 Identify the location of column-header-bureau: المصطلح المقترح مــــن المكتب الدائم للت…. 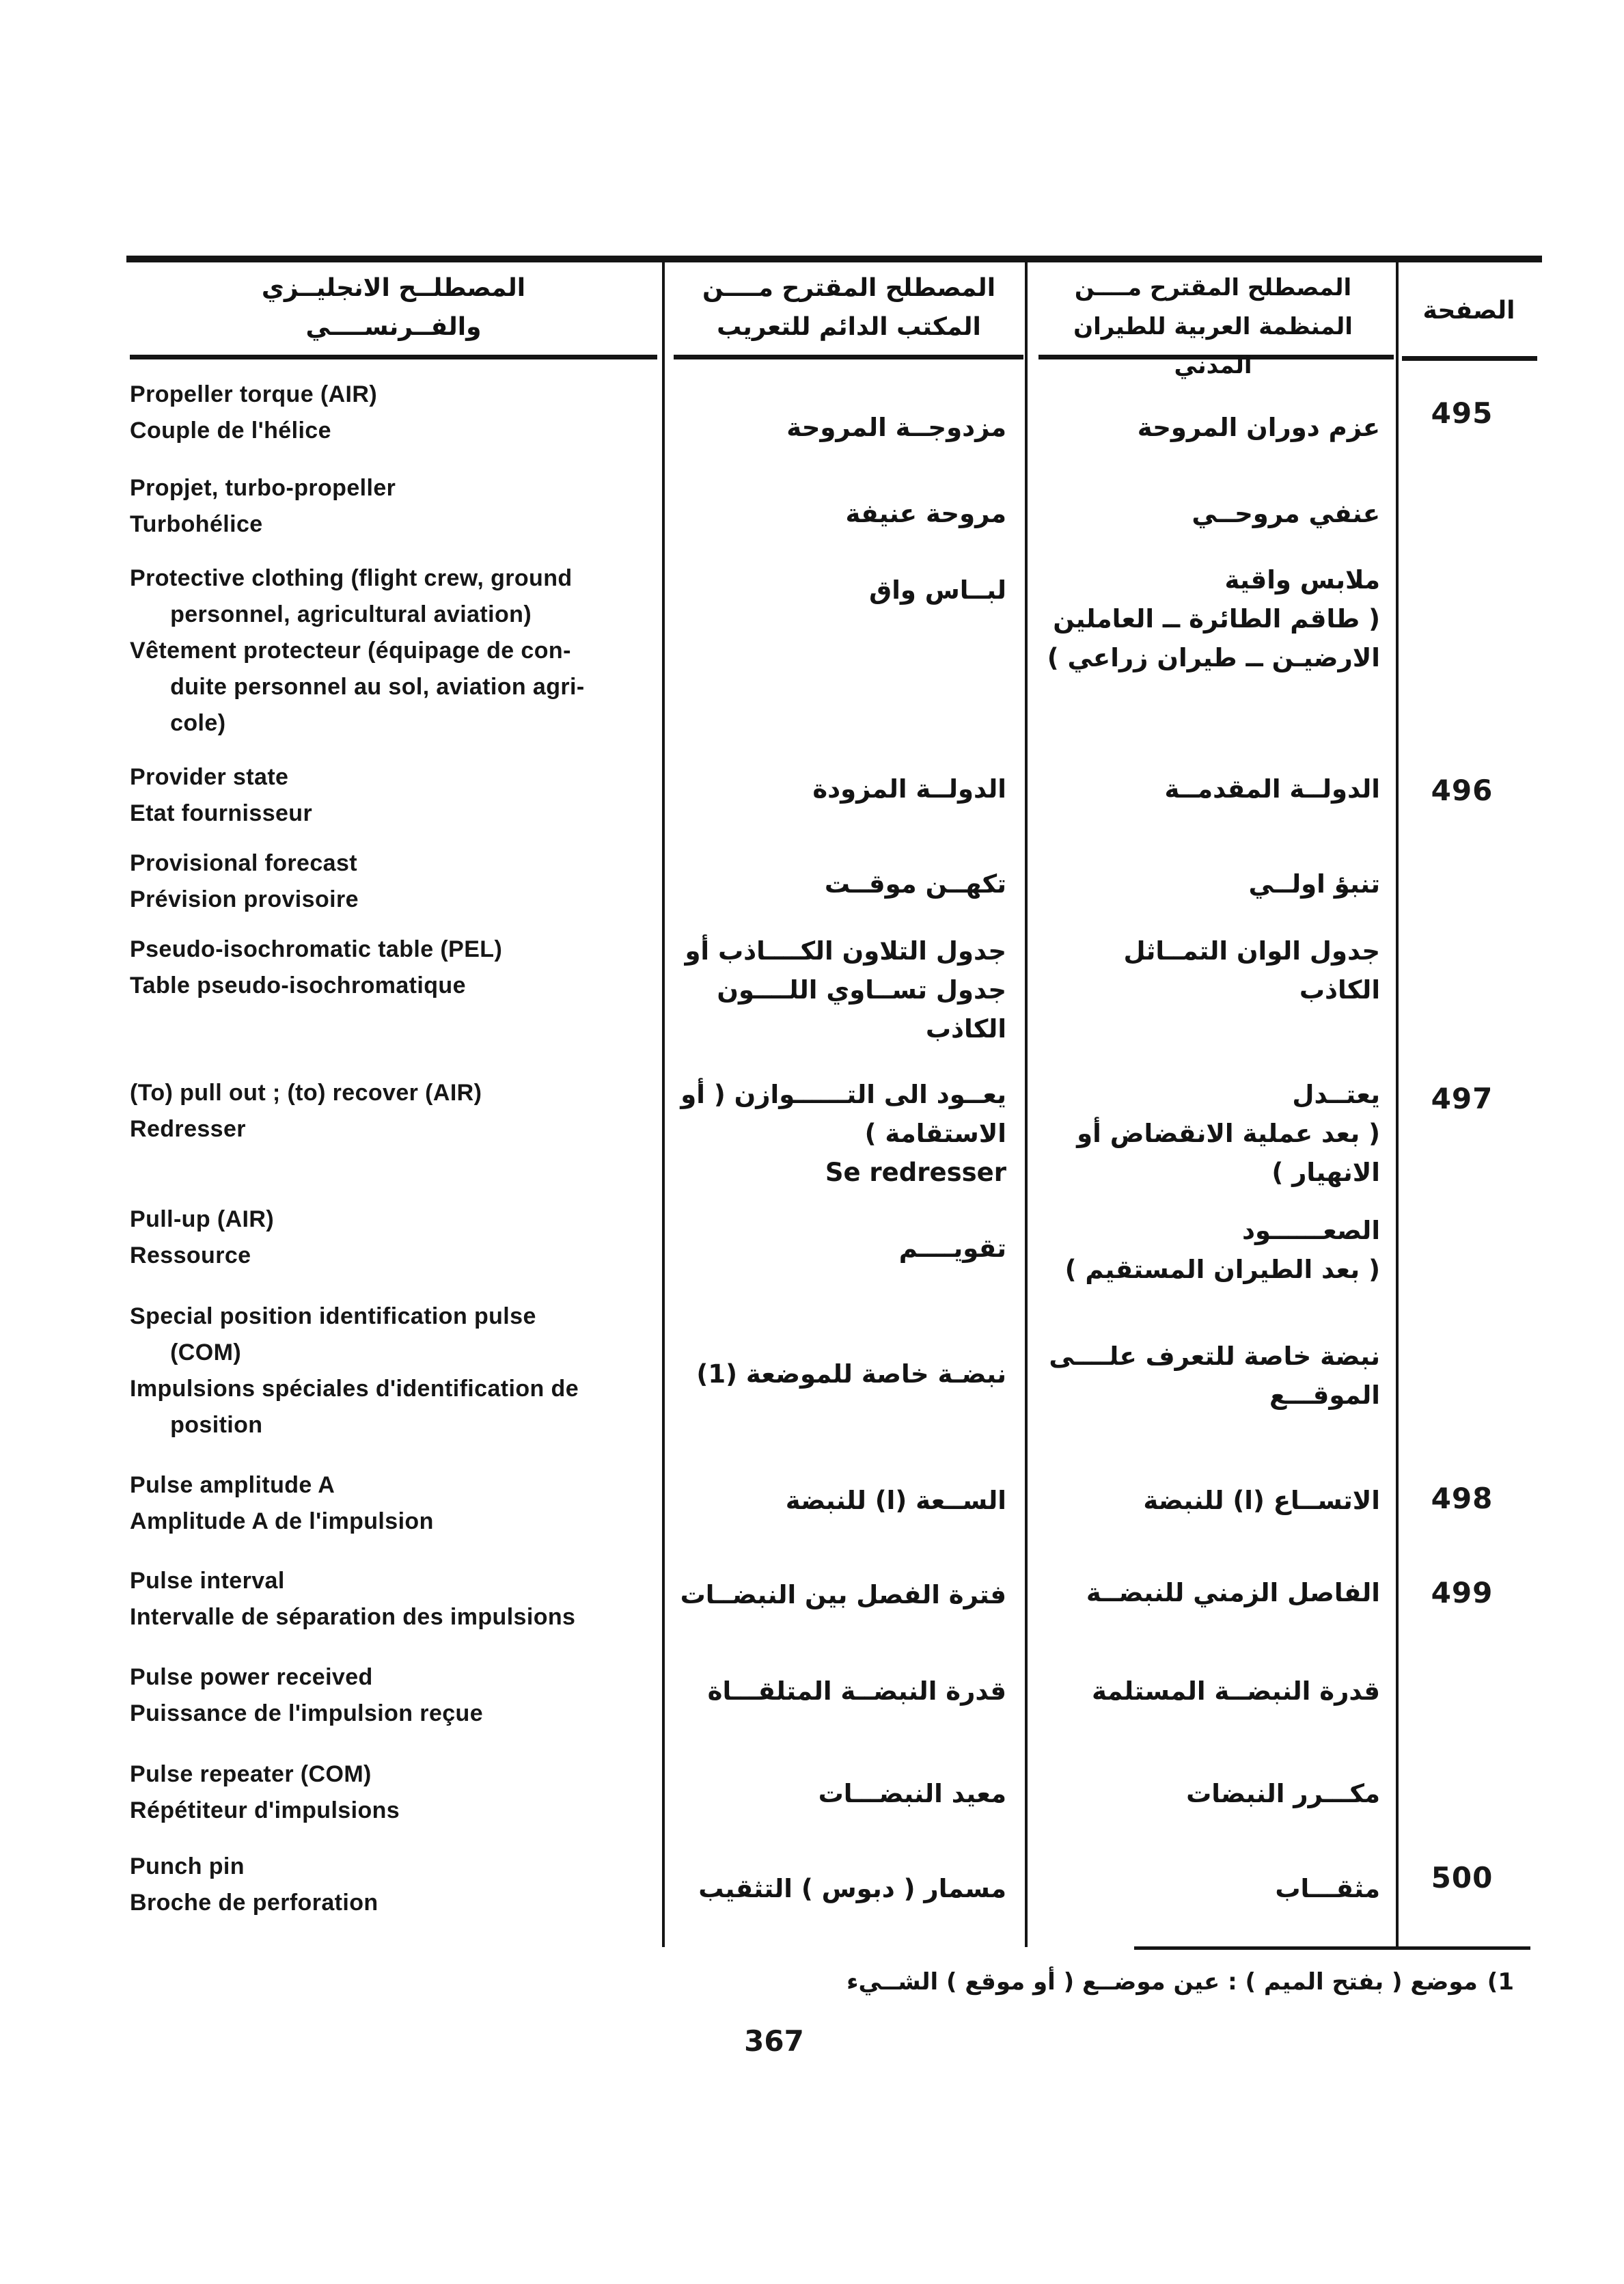
(849, 307).